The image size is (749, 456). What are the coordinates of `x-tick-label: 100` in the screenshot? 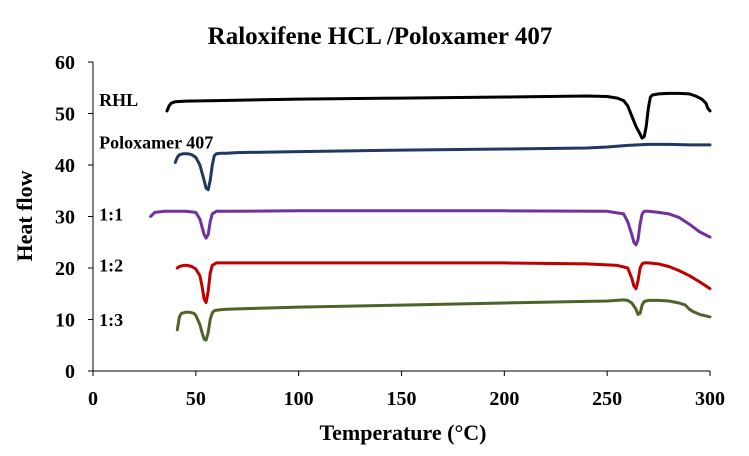 It's located at (299, 399).